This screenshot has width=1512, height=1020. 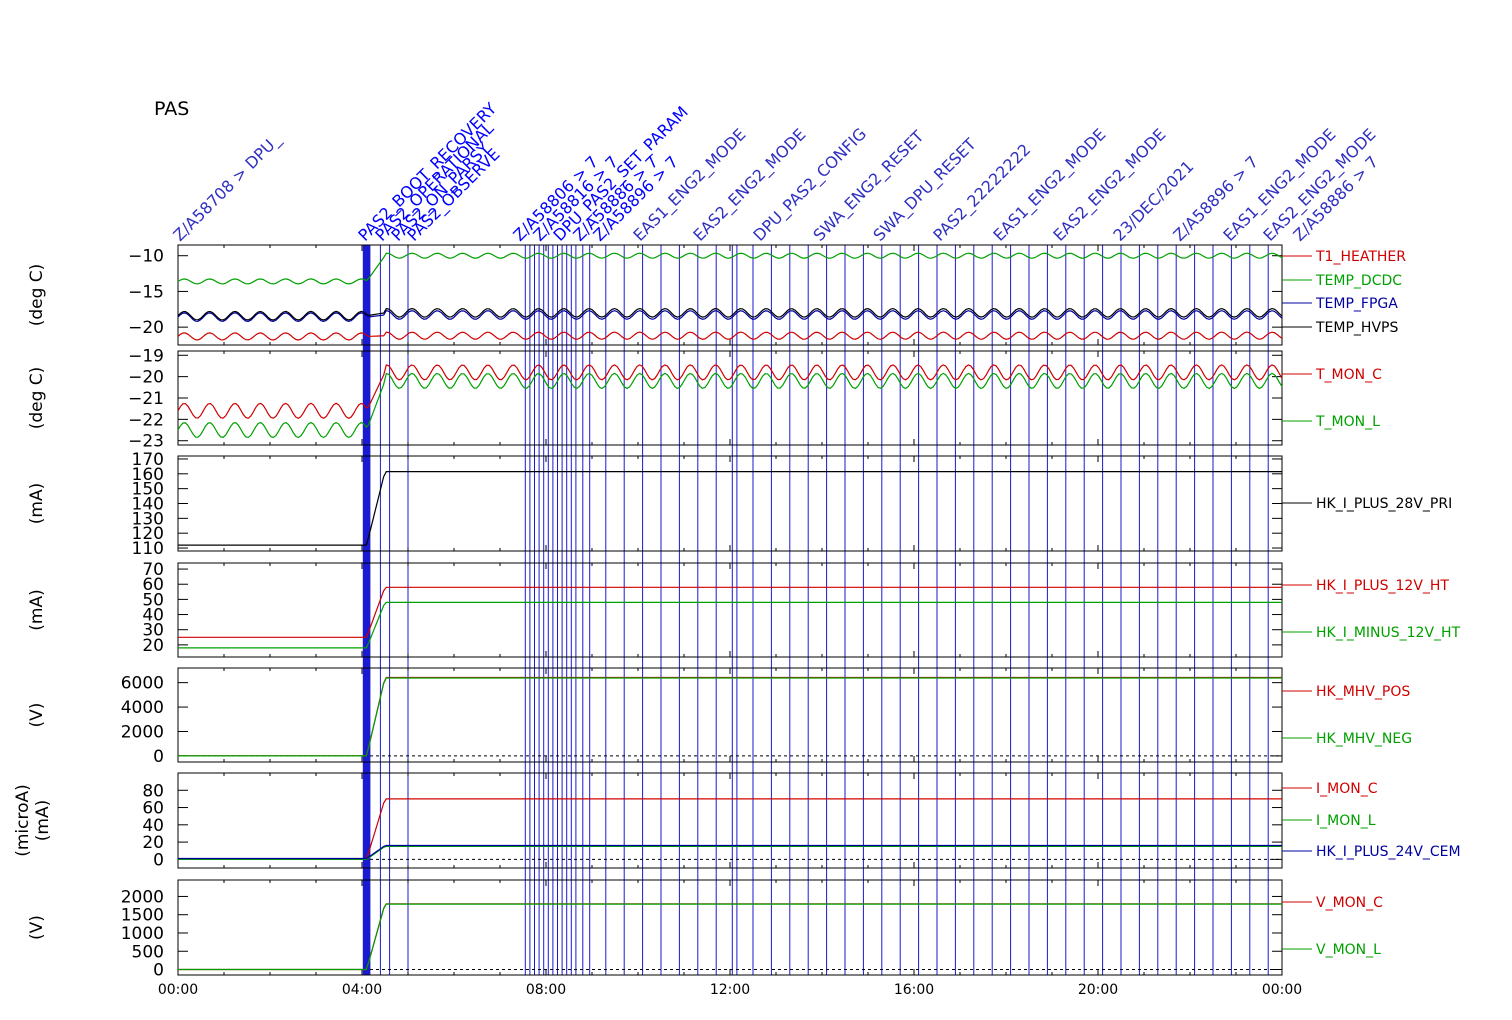 I want to click on legend-label: HK_I_PLUS_24V_CEM, so click(x=1388, y=852).